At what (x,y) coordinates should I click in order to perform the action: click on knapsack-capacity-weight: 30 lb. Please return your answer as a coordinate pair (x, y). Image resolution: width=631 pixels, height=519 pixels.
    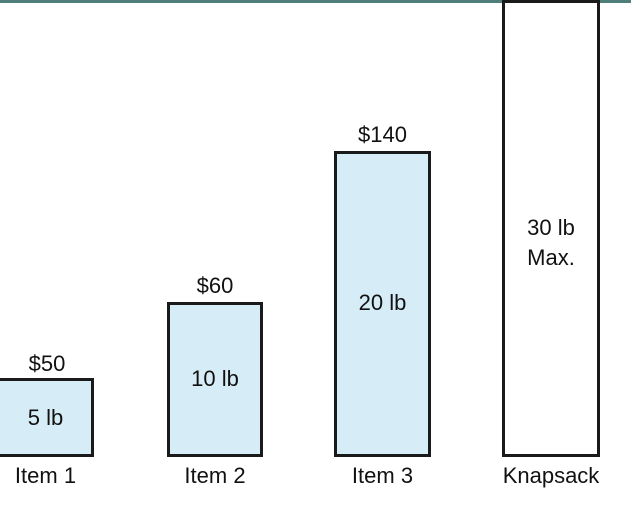
    Looking at the image, I should click on (551, 227).